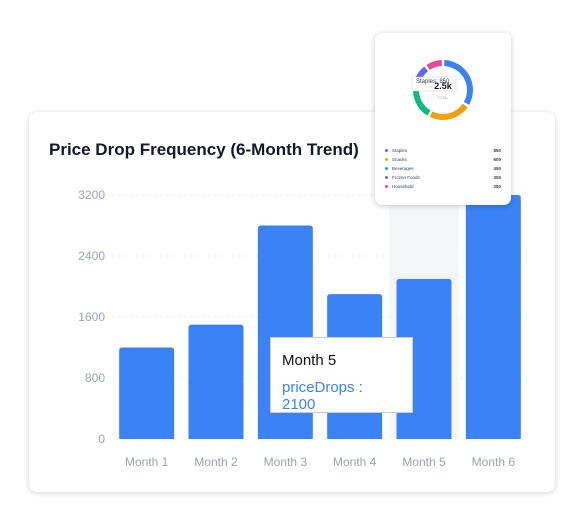  What do you see at coordinates (406, 177) in the screenshot?
I see `legend-label: Frozen Foods` at bounding box center [406, 177].